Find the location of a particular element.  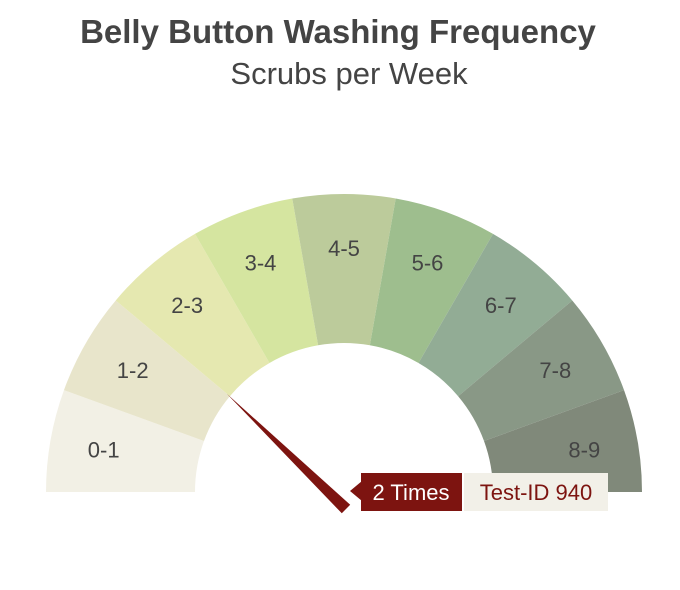

gauge-needle is located at coordinates (288, 453).